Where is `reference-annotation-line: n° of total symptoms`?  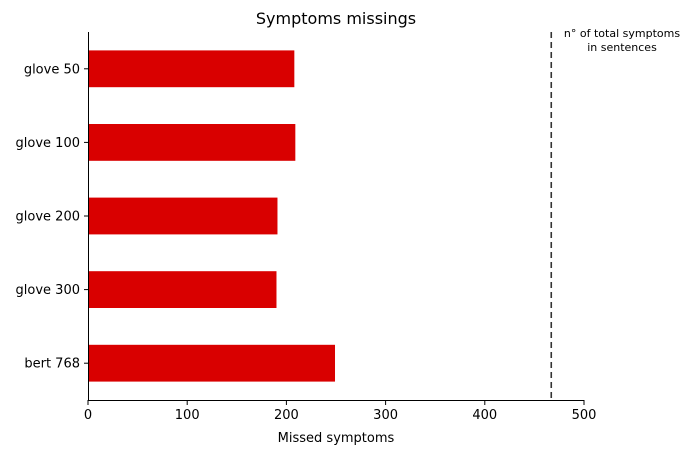
reference-annotation-line: n° of total symptoms is located at coordinates (622, 33).